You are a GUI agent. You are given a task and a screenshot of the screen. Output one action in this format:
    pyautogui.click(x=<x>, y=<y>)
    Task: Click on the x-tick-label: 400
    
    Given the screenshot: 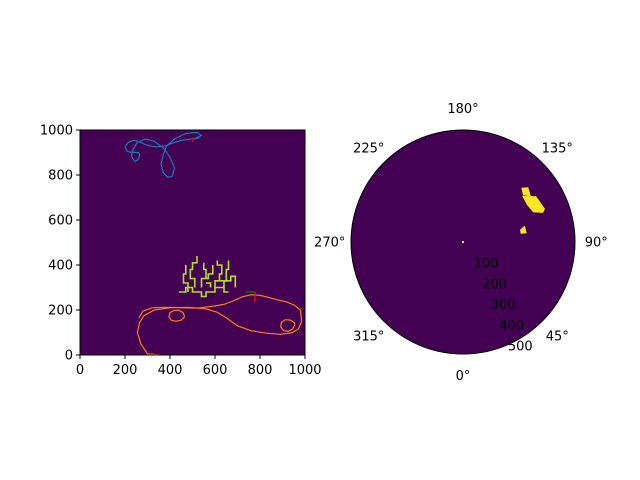 What is the action you would take?
    pyautogui.click(x=170, y=370)
    